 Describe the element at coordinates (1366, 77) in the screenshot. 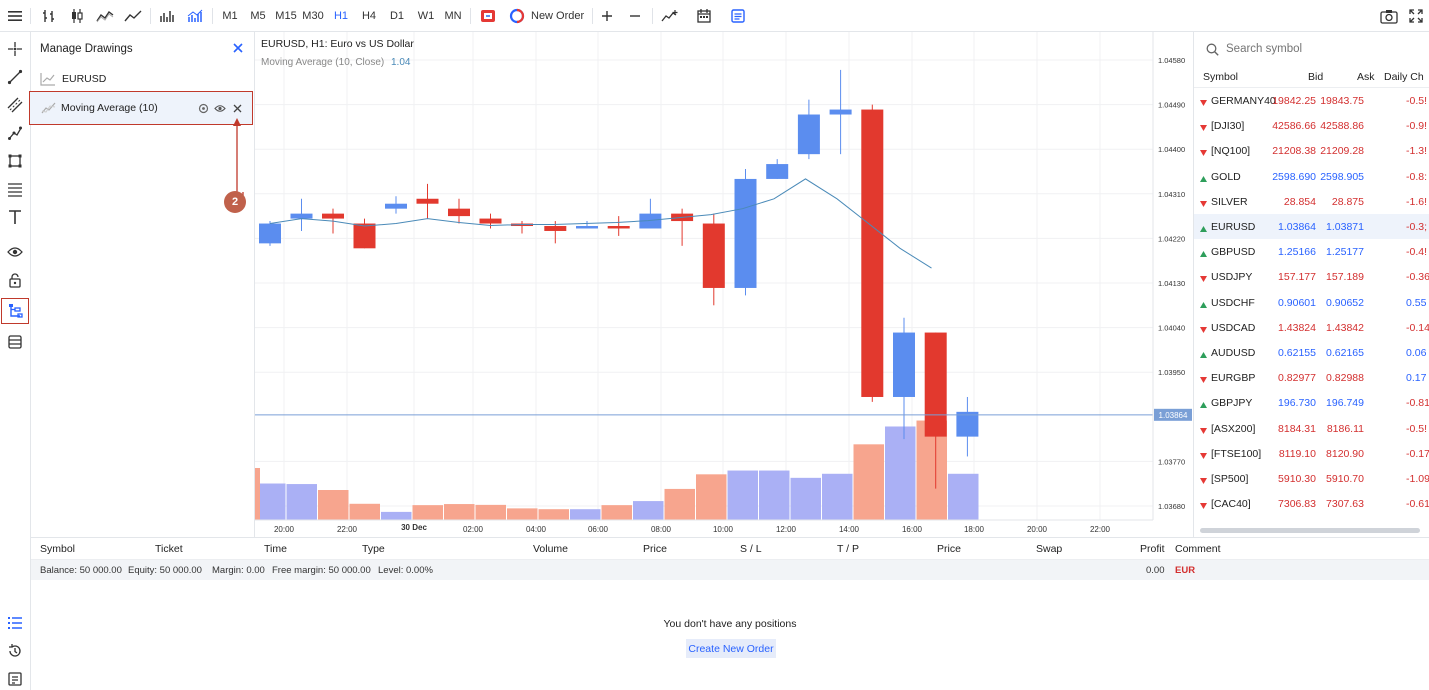

I see `col-ask: Ask` at that location.